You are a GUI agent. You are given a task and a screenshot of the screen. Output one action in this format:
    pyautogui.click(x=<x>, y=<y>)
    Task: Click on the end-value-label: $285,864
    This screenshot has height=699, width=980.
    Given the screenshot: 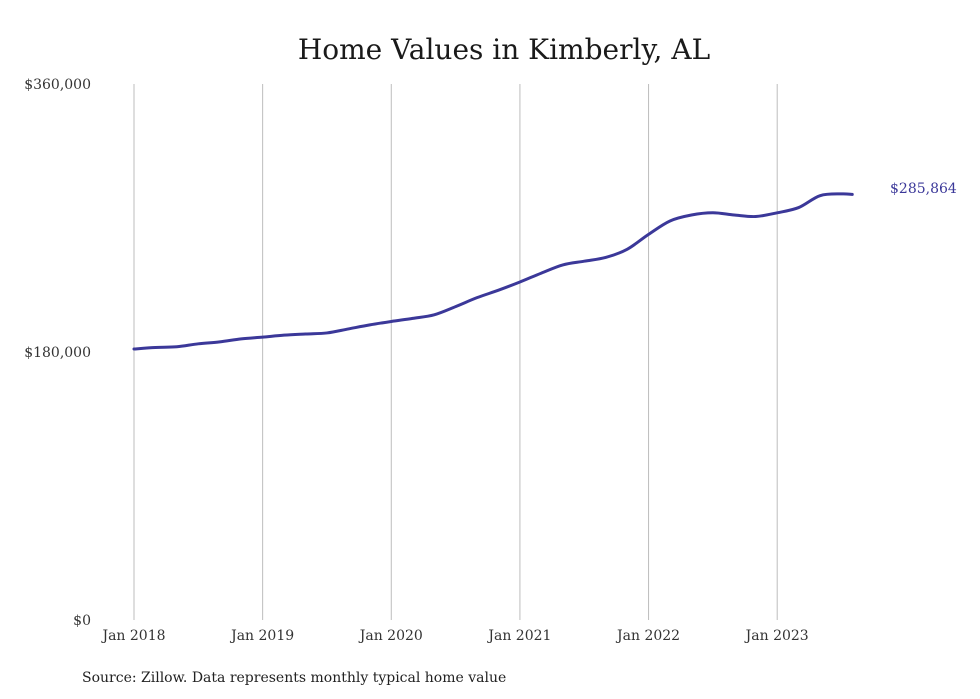 What is the action you would take?
    pyautogui.click(x=923, y=189)
    